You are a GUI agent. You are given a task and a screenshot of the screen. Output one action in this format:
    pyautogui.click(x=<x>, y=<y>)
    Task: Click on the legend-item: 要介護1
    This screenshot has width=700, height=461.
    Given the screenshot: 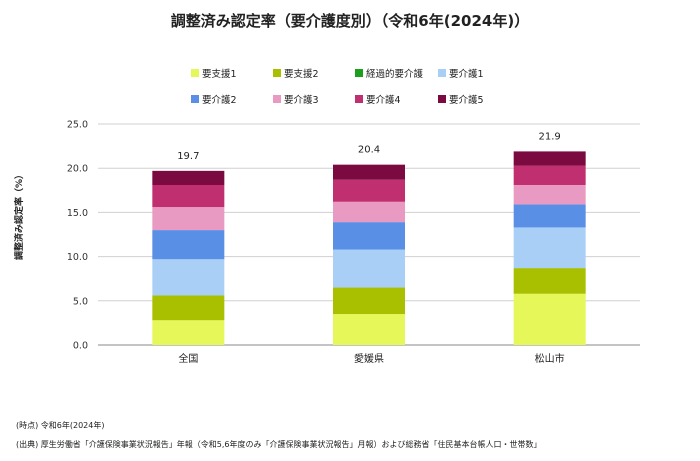 What is the action you would take?
    pyautogui.click(x=461, y=74)
    